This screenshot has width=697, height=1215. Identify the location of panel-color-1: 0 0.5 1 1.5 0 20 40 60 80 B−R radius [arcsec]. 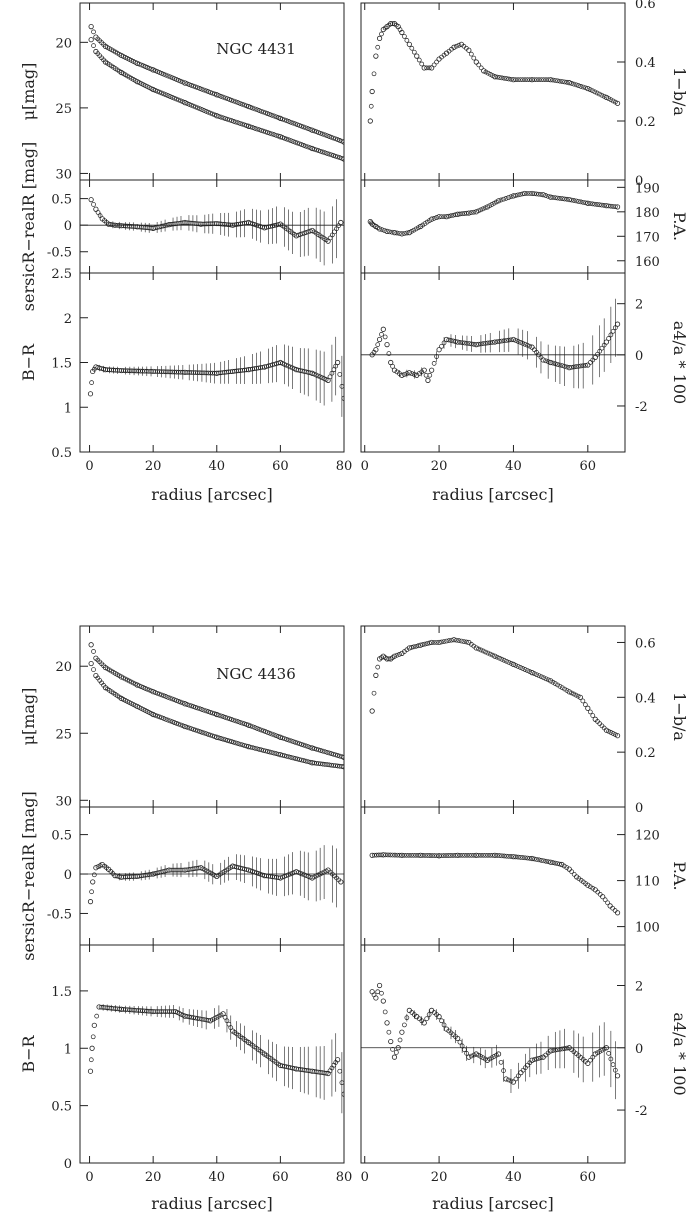
(185, 1078).